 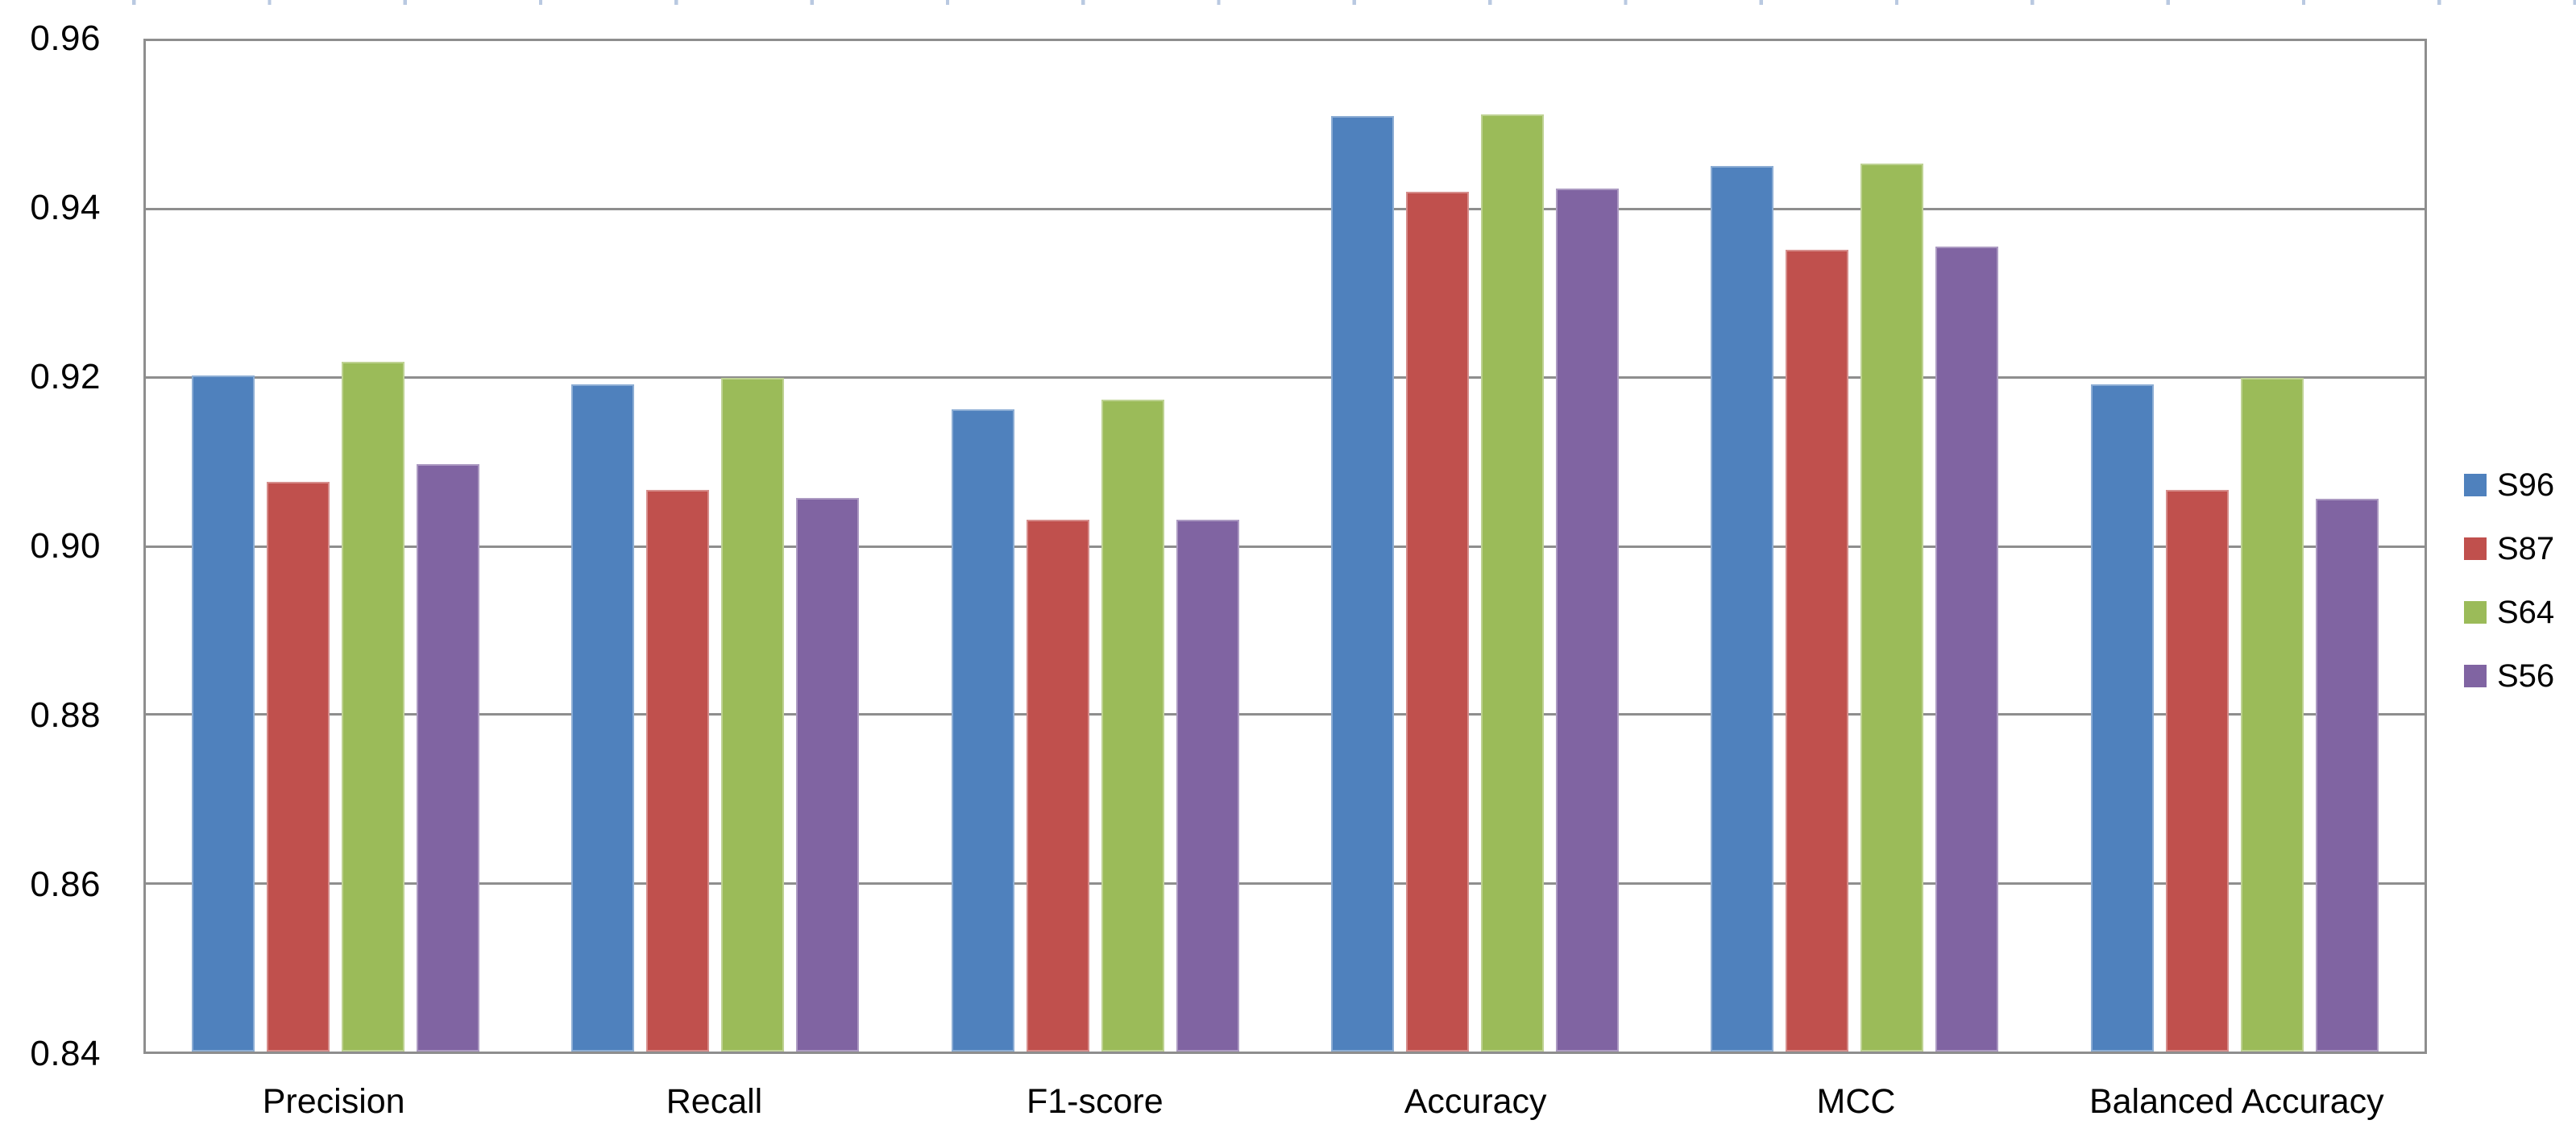 What do you see at coordinates (2122, 718) in the screenshot?
I see `bar-S96-balanced-accuracy` at bounding box center [2122, 718].